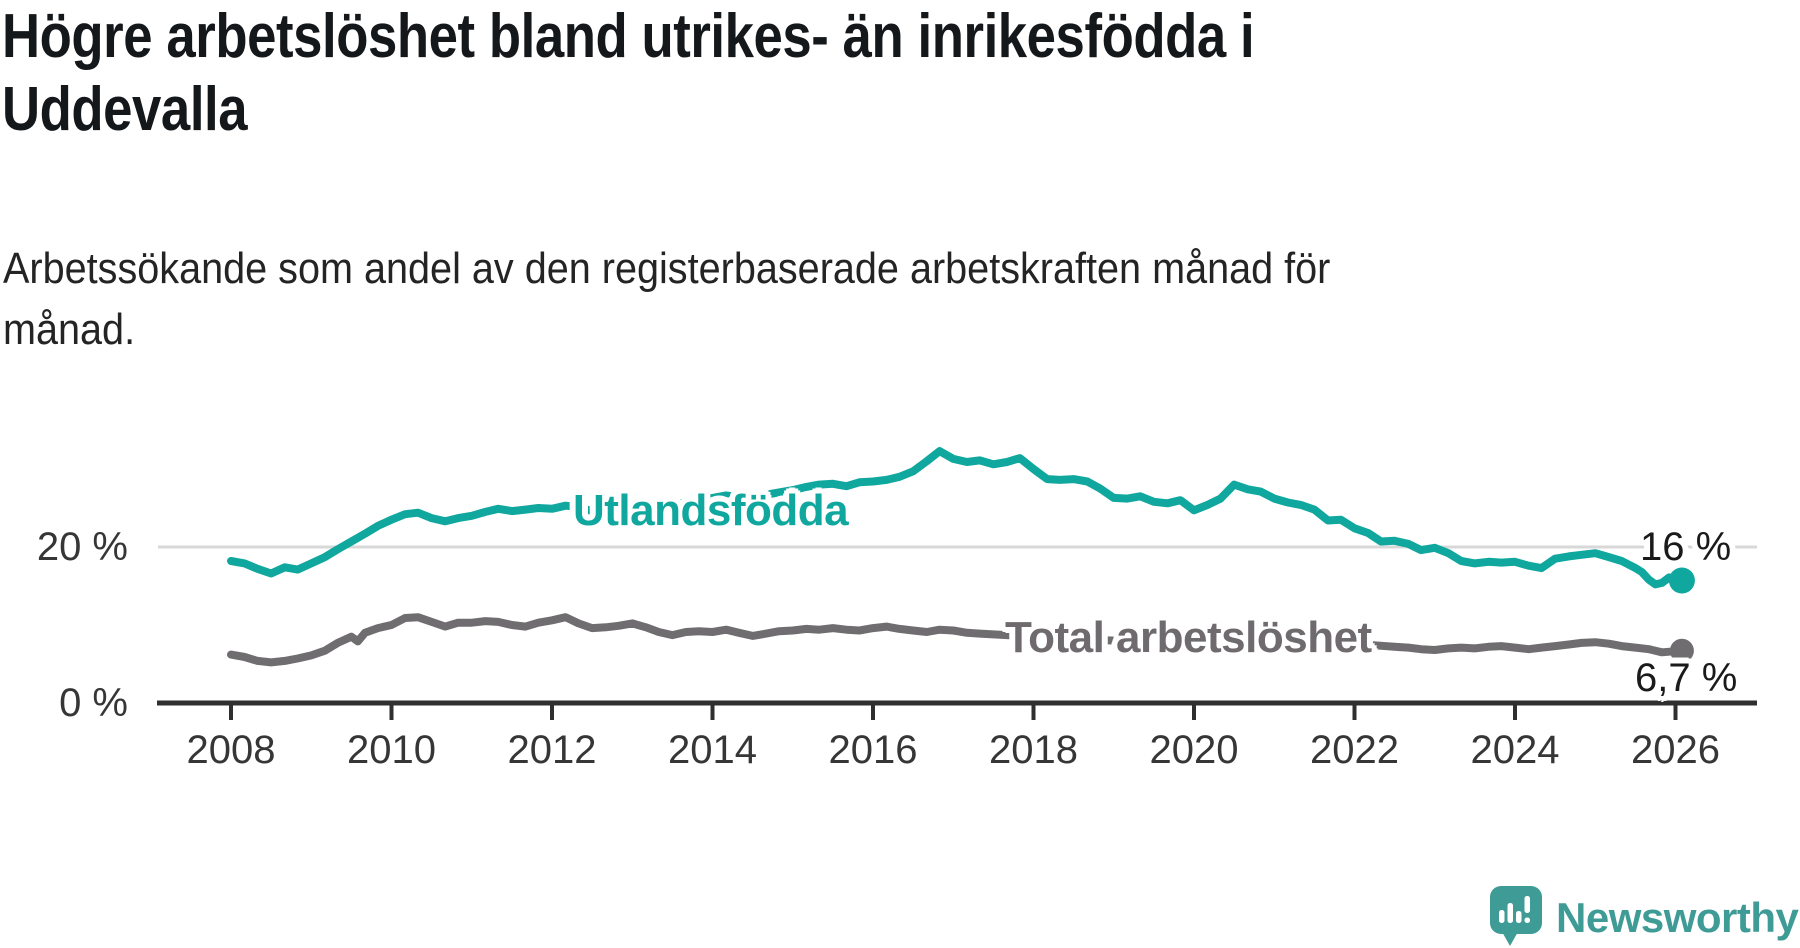 The image size is (1800, 948). What do you see at coordinates (953, 711) in the screenshot?
I see `x-axis-ticks` at bounding box center [953, 711].